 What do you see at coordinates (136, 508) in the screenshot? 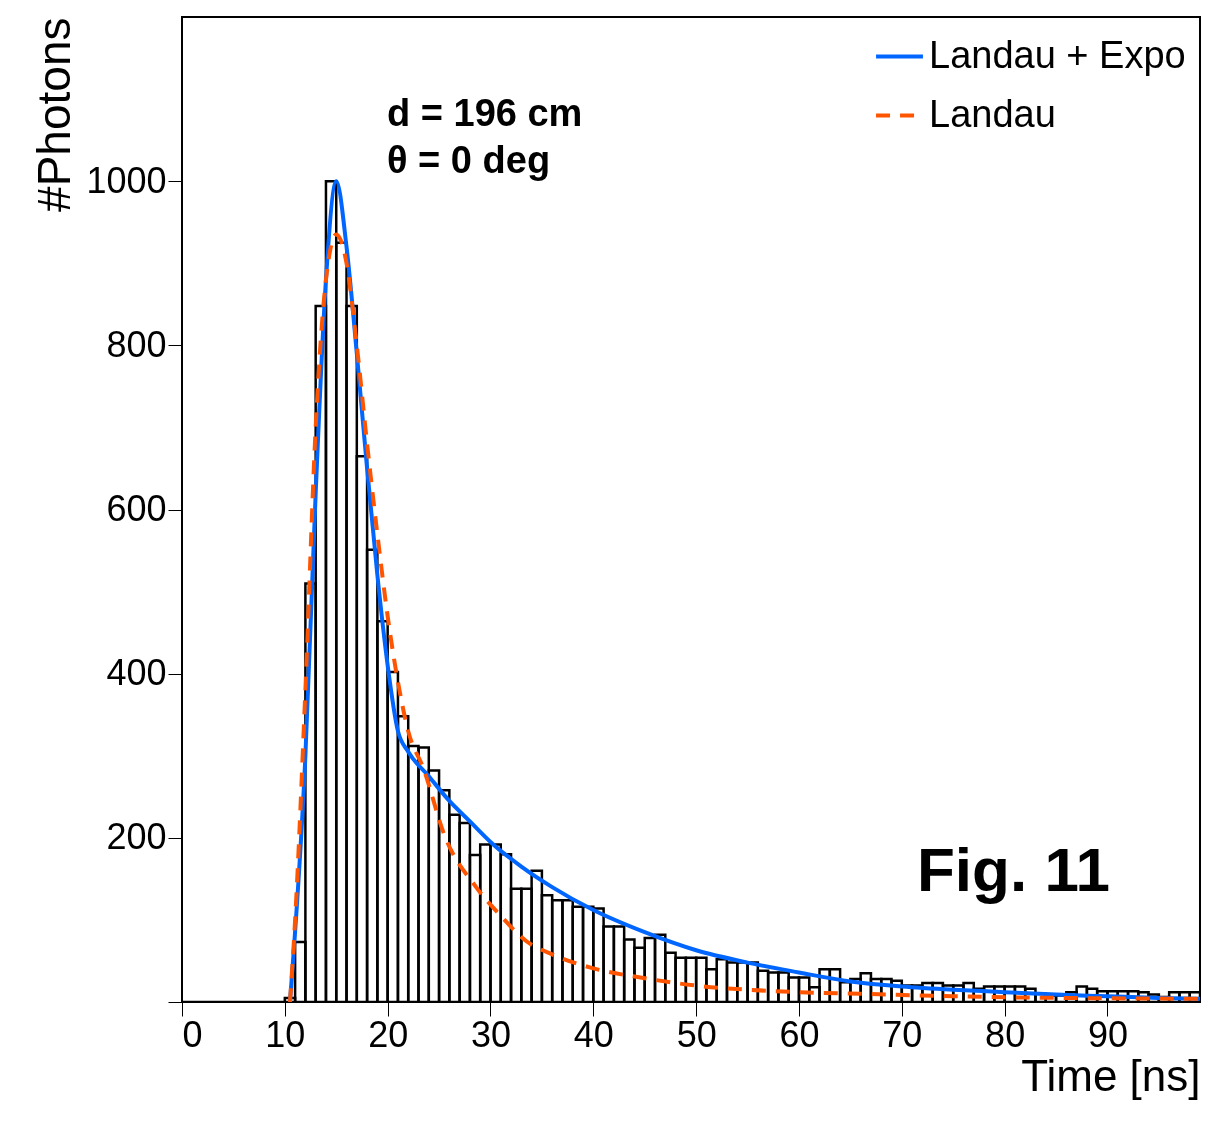
I see `y-tick-label: 600` at bounding box center [136, 508].